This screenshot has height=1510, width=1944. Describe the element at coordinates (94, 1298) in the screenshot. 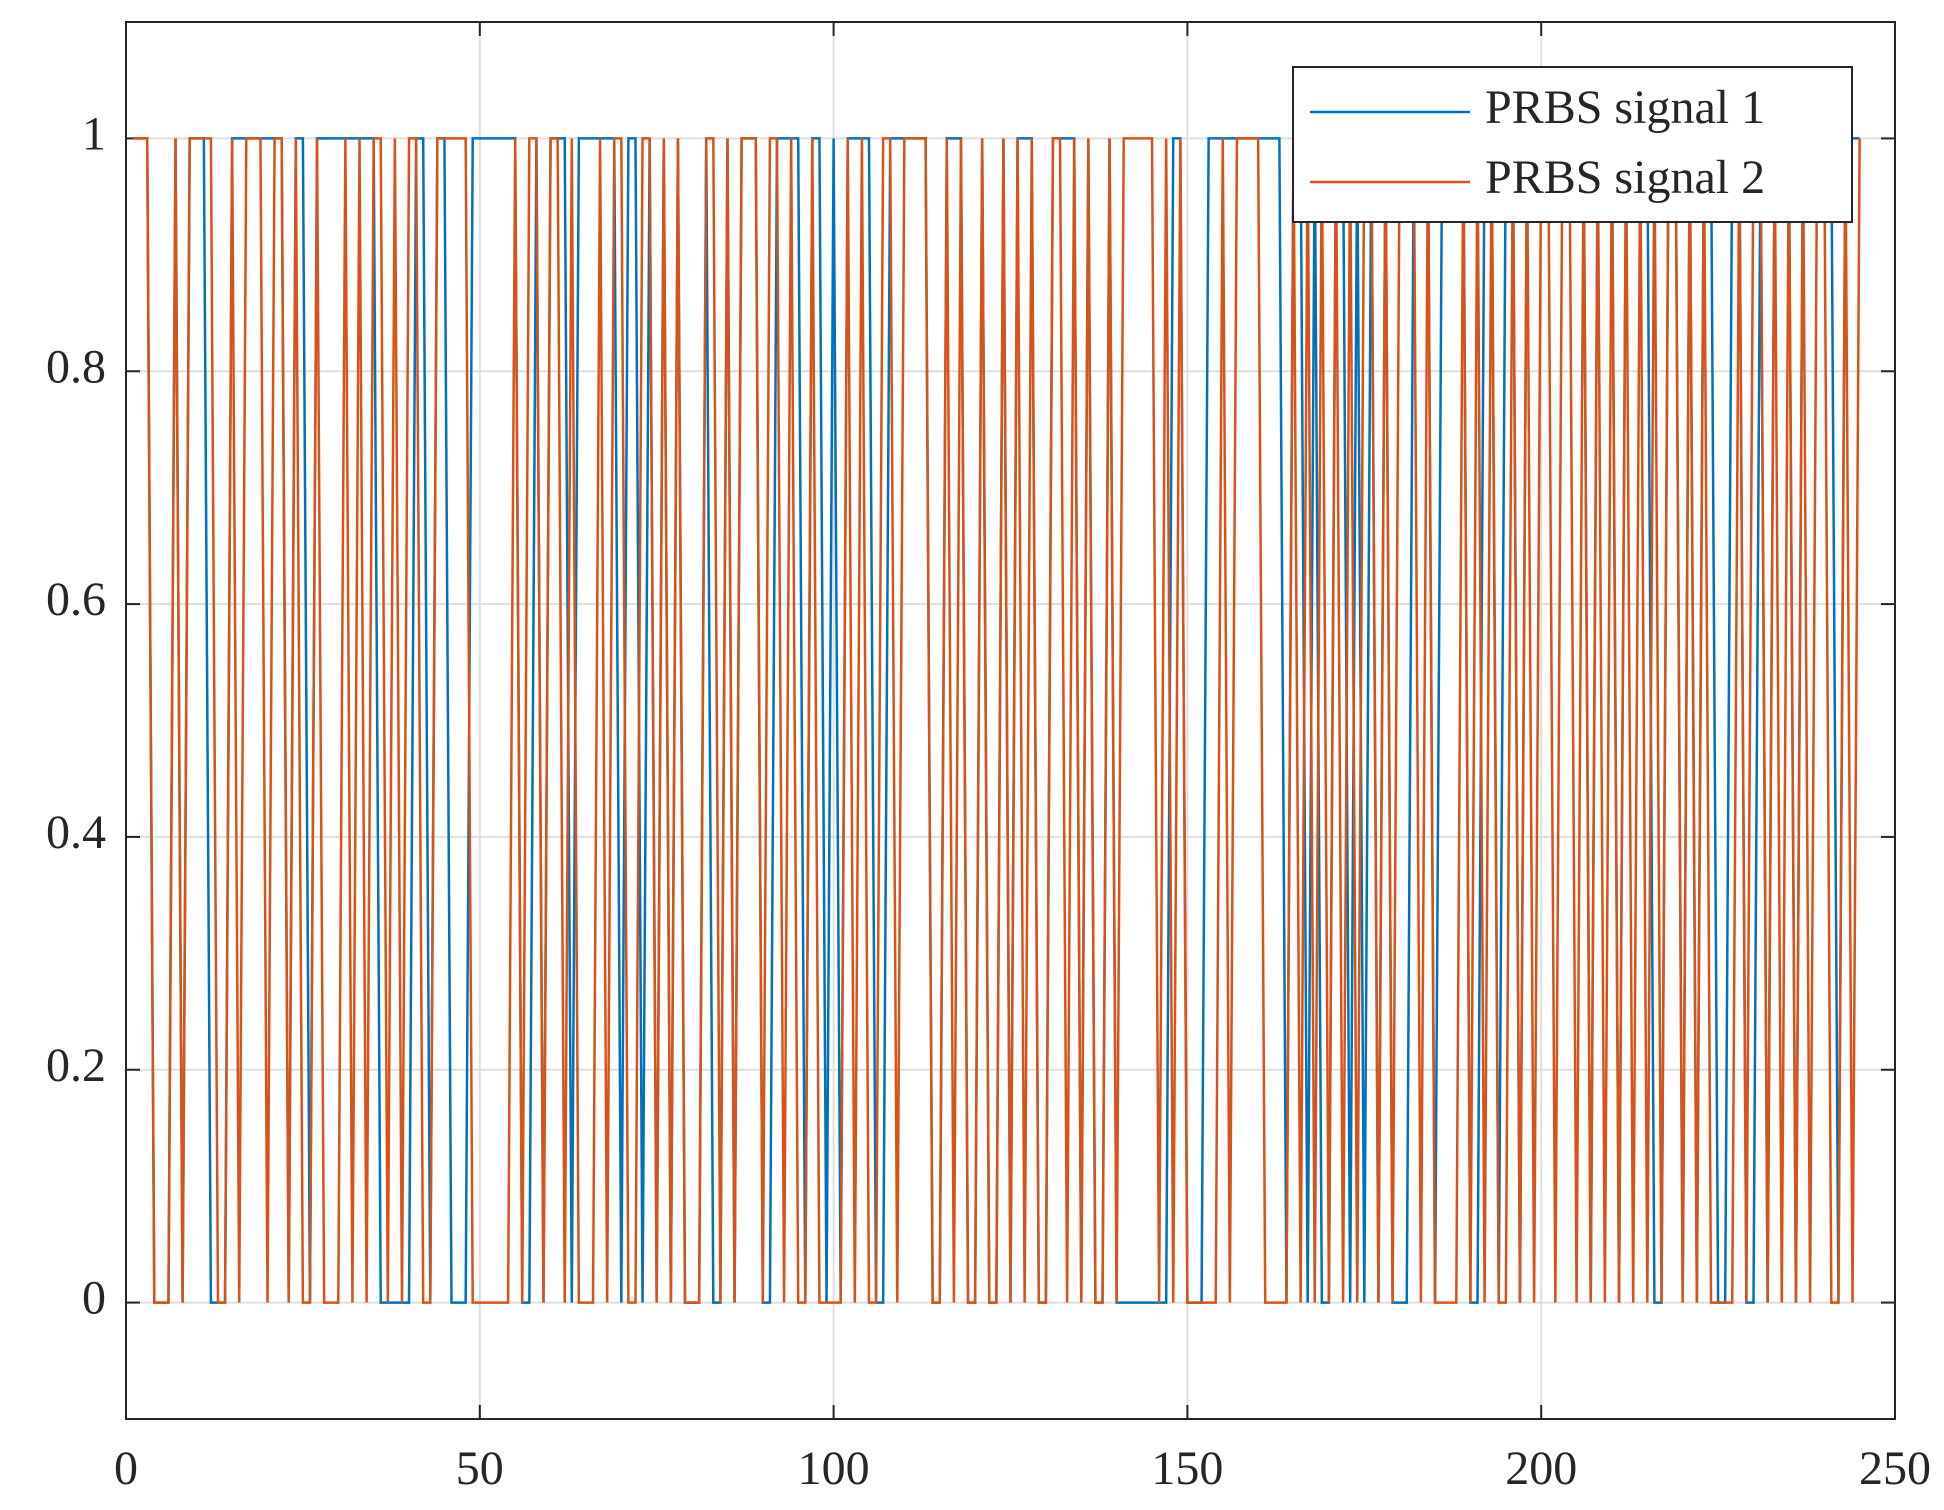

I see `y-tick-label: 0` at that location.